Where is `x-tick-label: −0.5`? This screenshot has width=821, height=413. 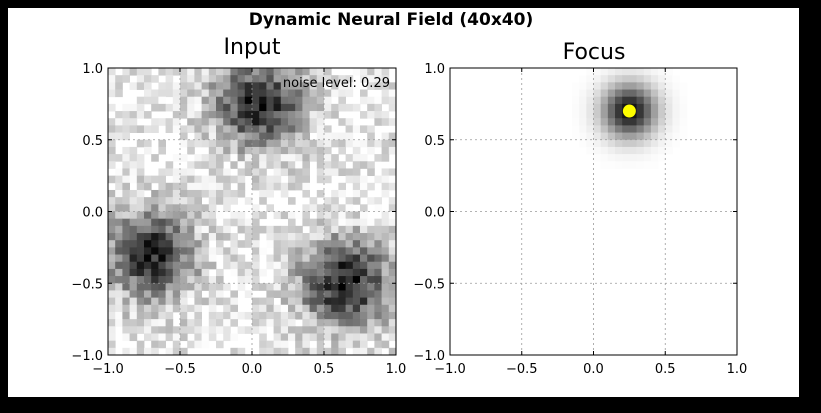 x-tick-label: −0.5 is located at coordinates (180, 369).